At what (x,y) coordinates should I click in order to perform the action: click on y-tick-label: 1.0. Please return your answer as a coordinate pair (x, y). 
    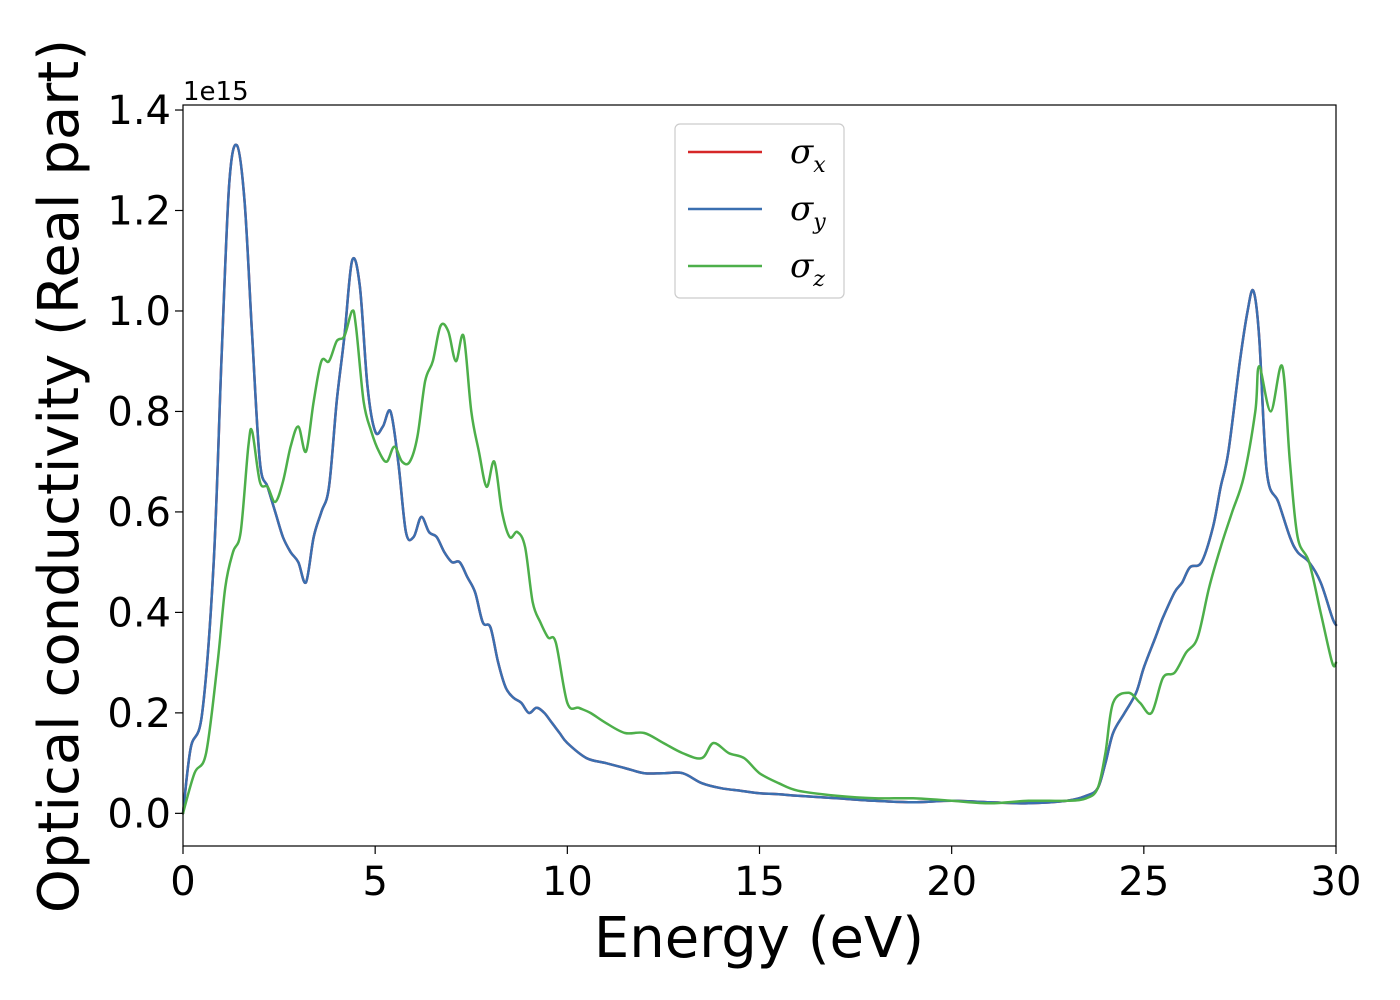
    Looking at the image, I should click on (139, 312).